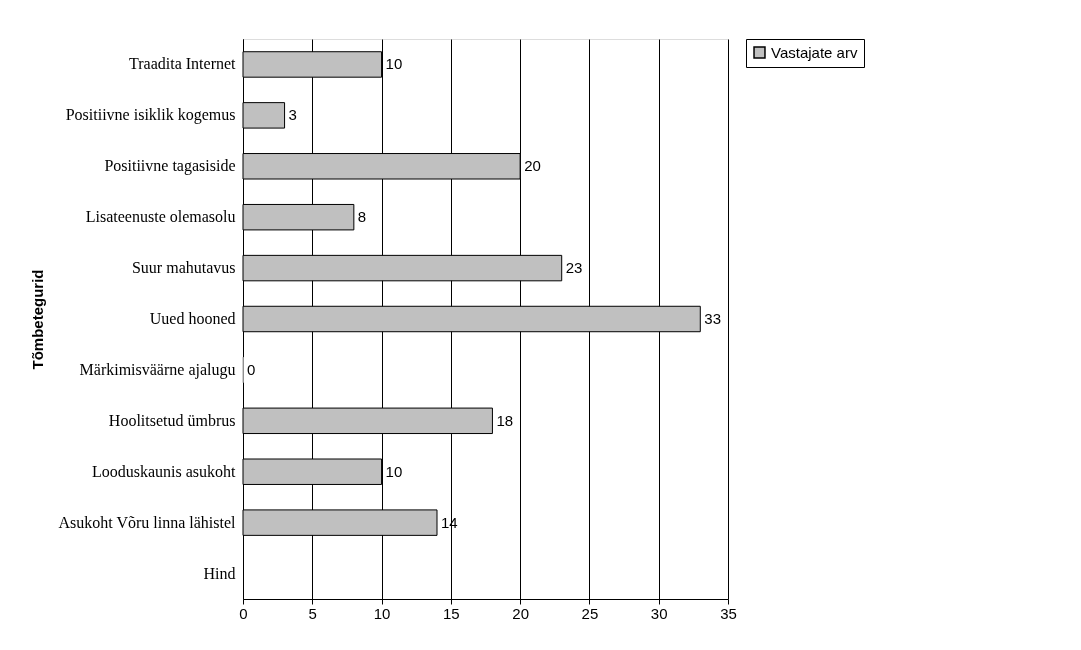 The image size is (1081, 650). I want to click on y-tick-label: Hoolitsetud ümbrus, so click(172, 420).